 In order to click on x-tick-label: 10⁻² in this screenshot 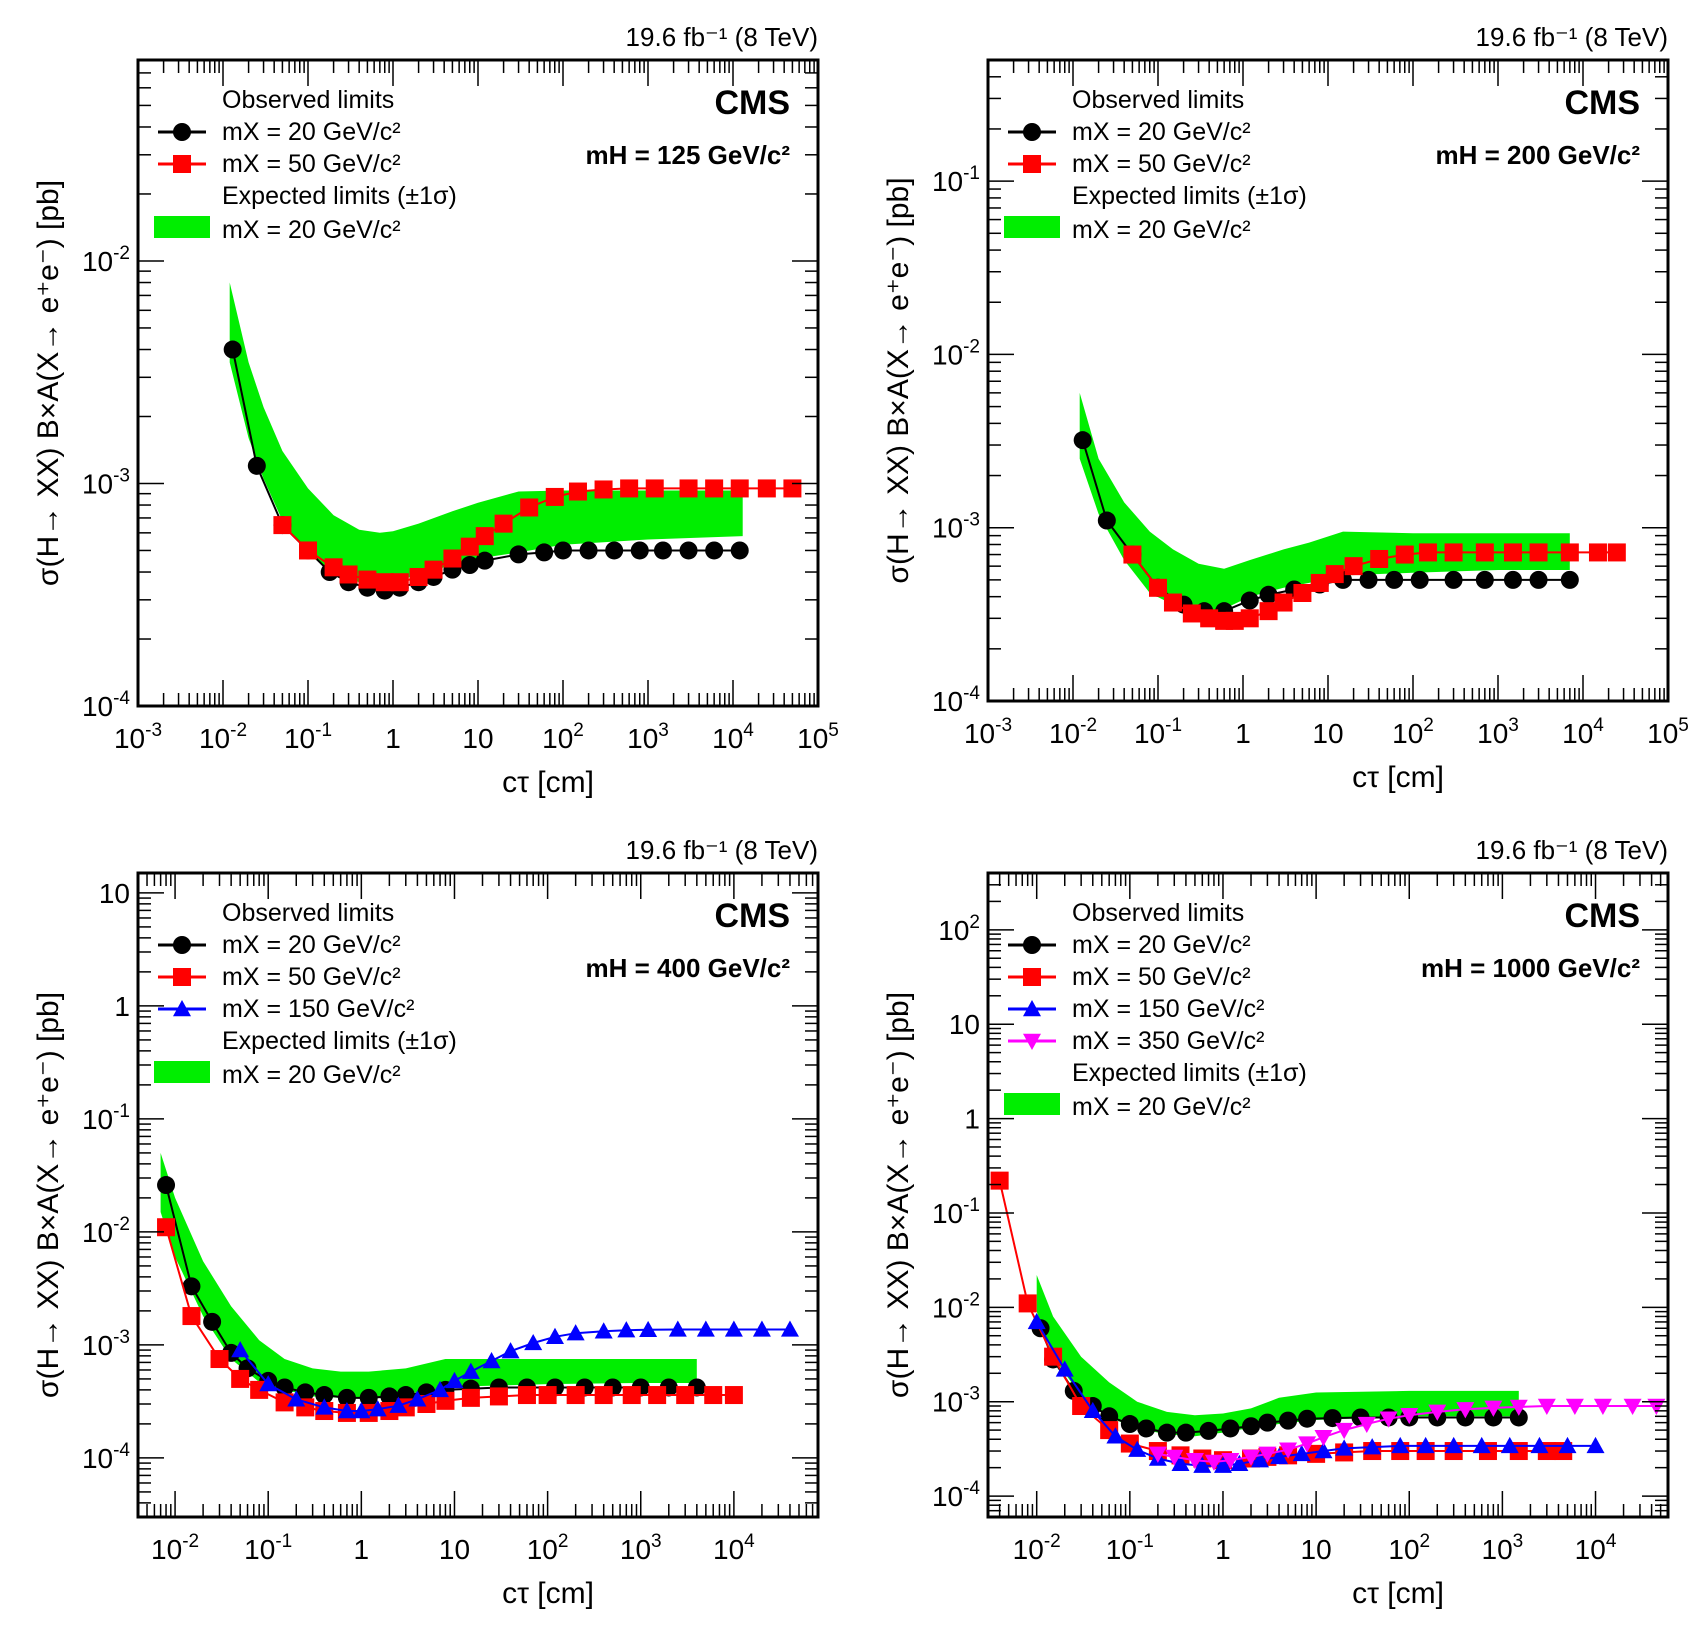, I will do `click(1073, 732)`.